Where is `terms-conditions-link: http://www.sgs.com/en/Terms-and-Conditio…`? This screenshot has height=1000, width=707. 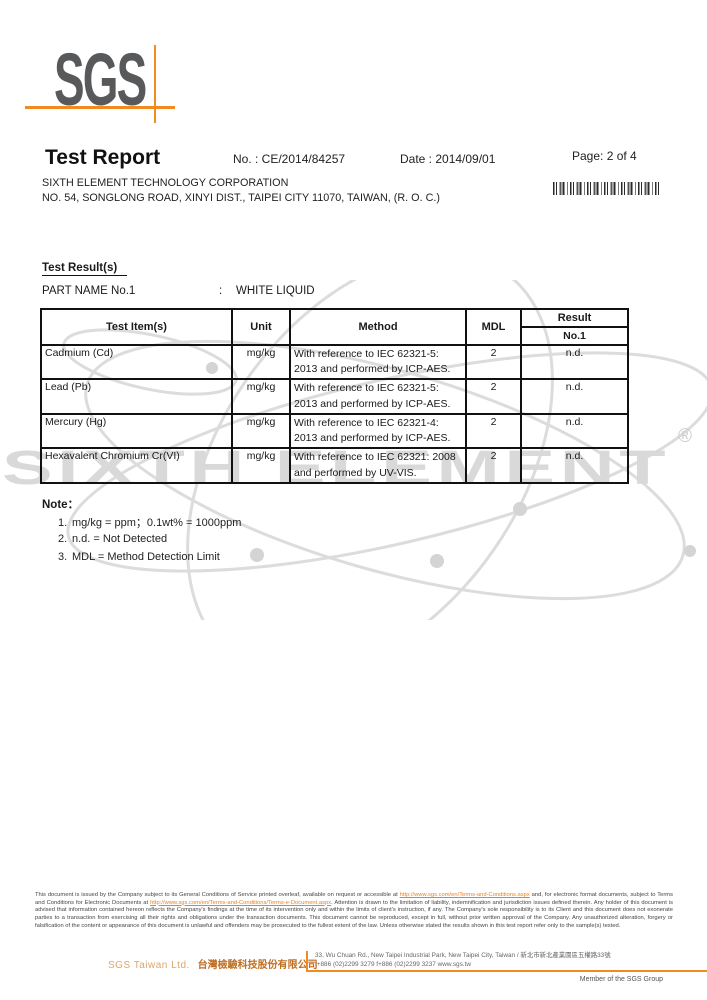
terms-conditions-link: http://www.sgs.com/en/Terms-and-Conditio… is located at coordinates (464, 895).